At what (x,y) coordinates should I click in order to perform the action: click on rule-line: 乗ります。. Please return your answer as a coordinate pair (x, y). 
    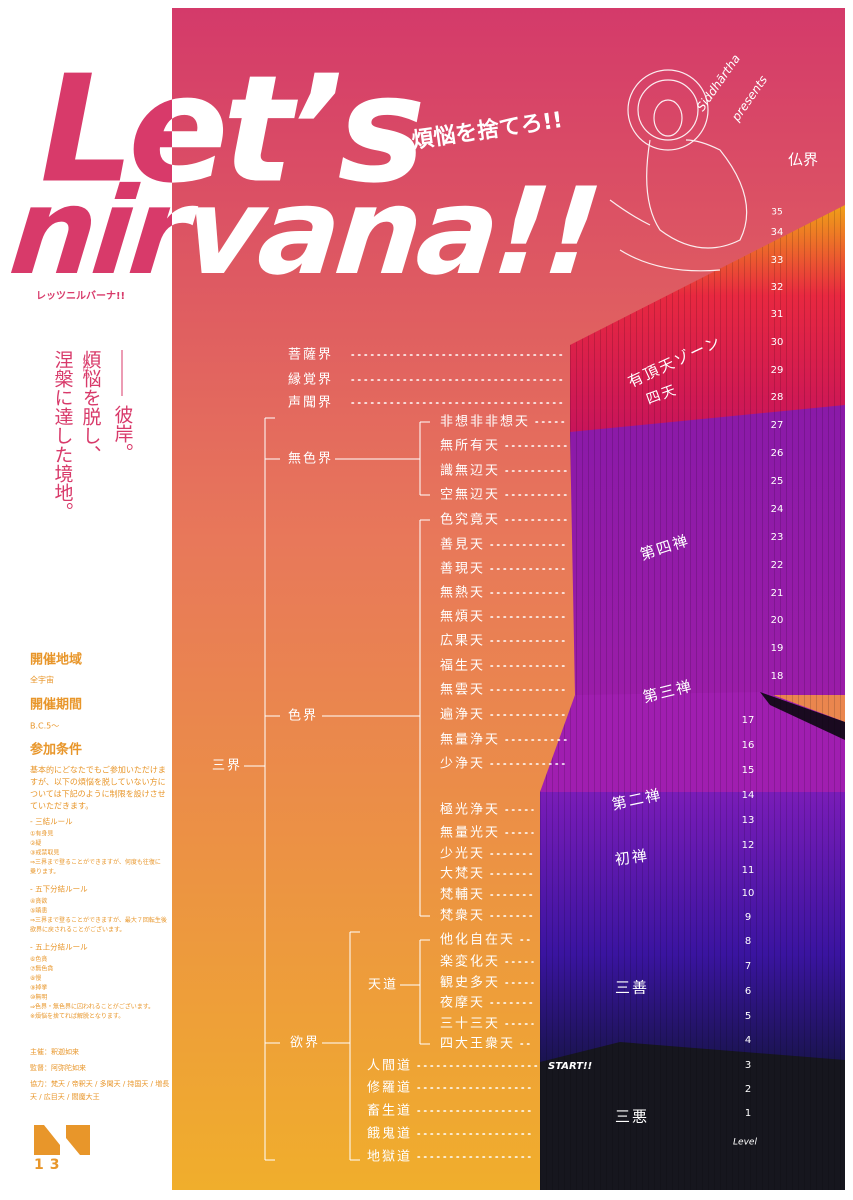
    Looking at the image, I should click on (44, 872).